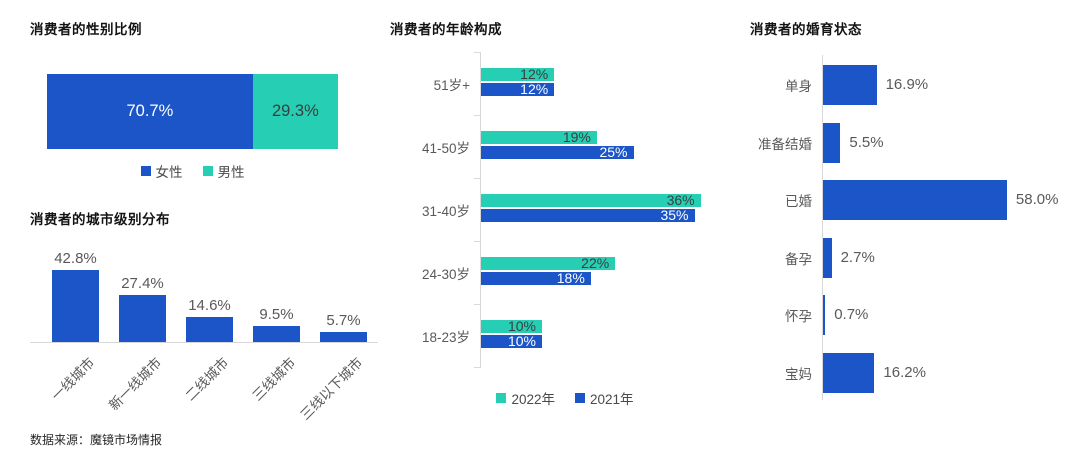 Image resolution: width=1080 pixels, height=458 pixels. Describe the element at coordinates (276, 314) in the screenshot. I see `bar-value-label: 9.5%` at that location.